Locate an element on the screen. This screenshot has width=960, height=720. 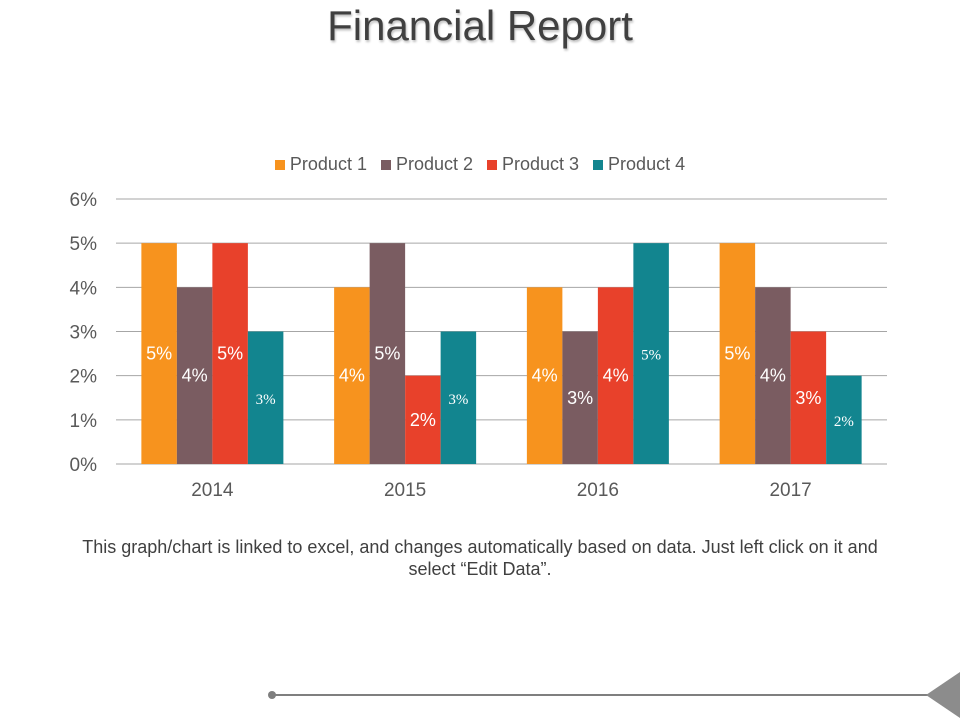
bar-product-2-2015 is located at coordinates (387, 353).